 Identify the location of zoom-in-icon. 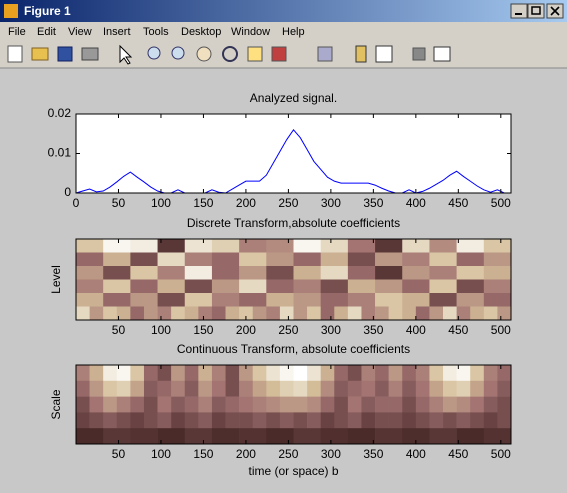
(154, 53).